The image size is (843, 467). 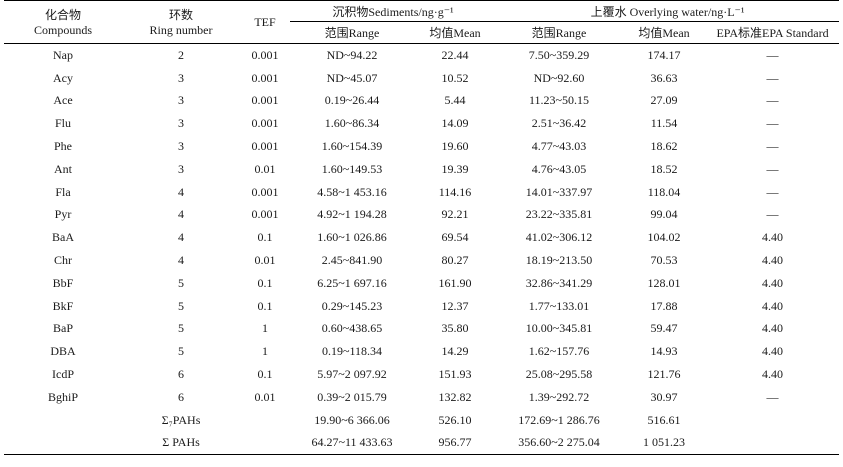 I want to click on cell-ow-range: 4.77~43.03, so click(x=559, y=146).